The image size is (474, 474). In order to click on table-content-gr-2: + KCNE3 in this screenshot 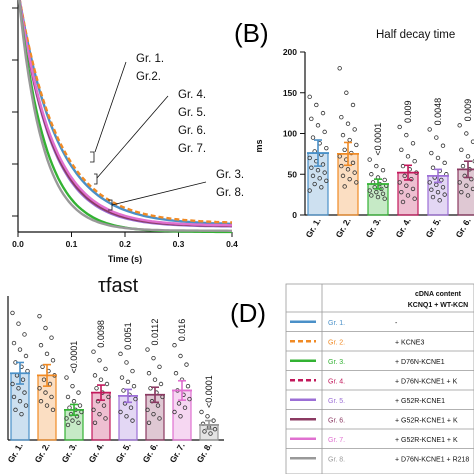, I will do `click(409, 342)`.